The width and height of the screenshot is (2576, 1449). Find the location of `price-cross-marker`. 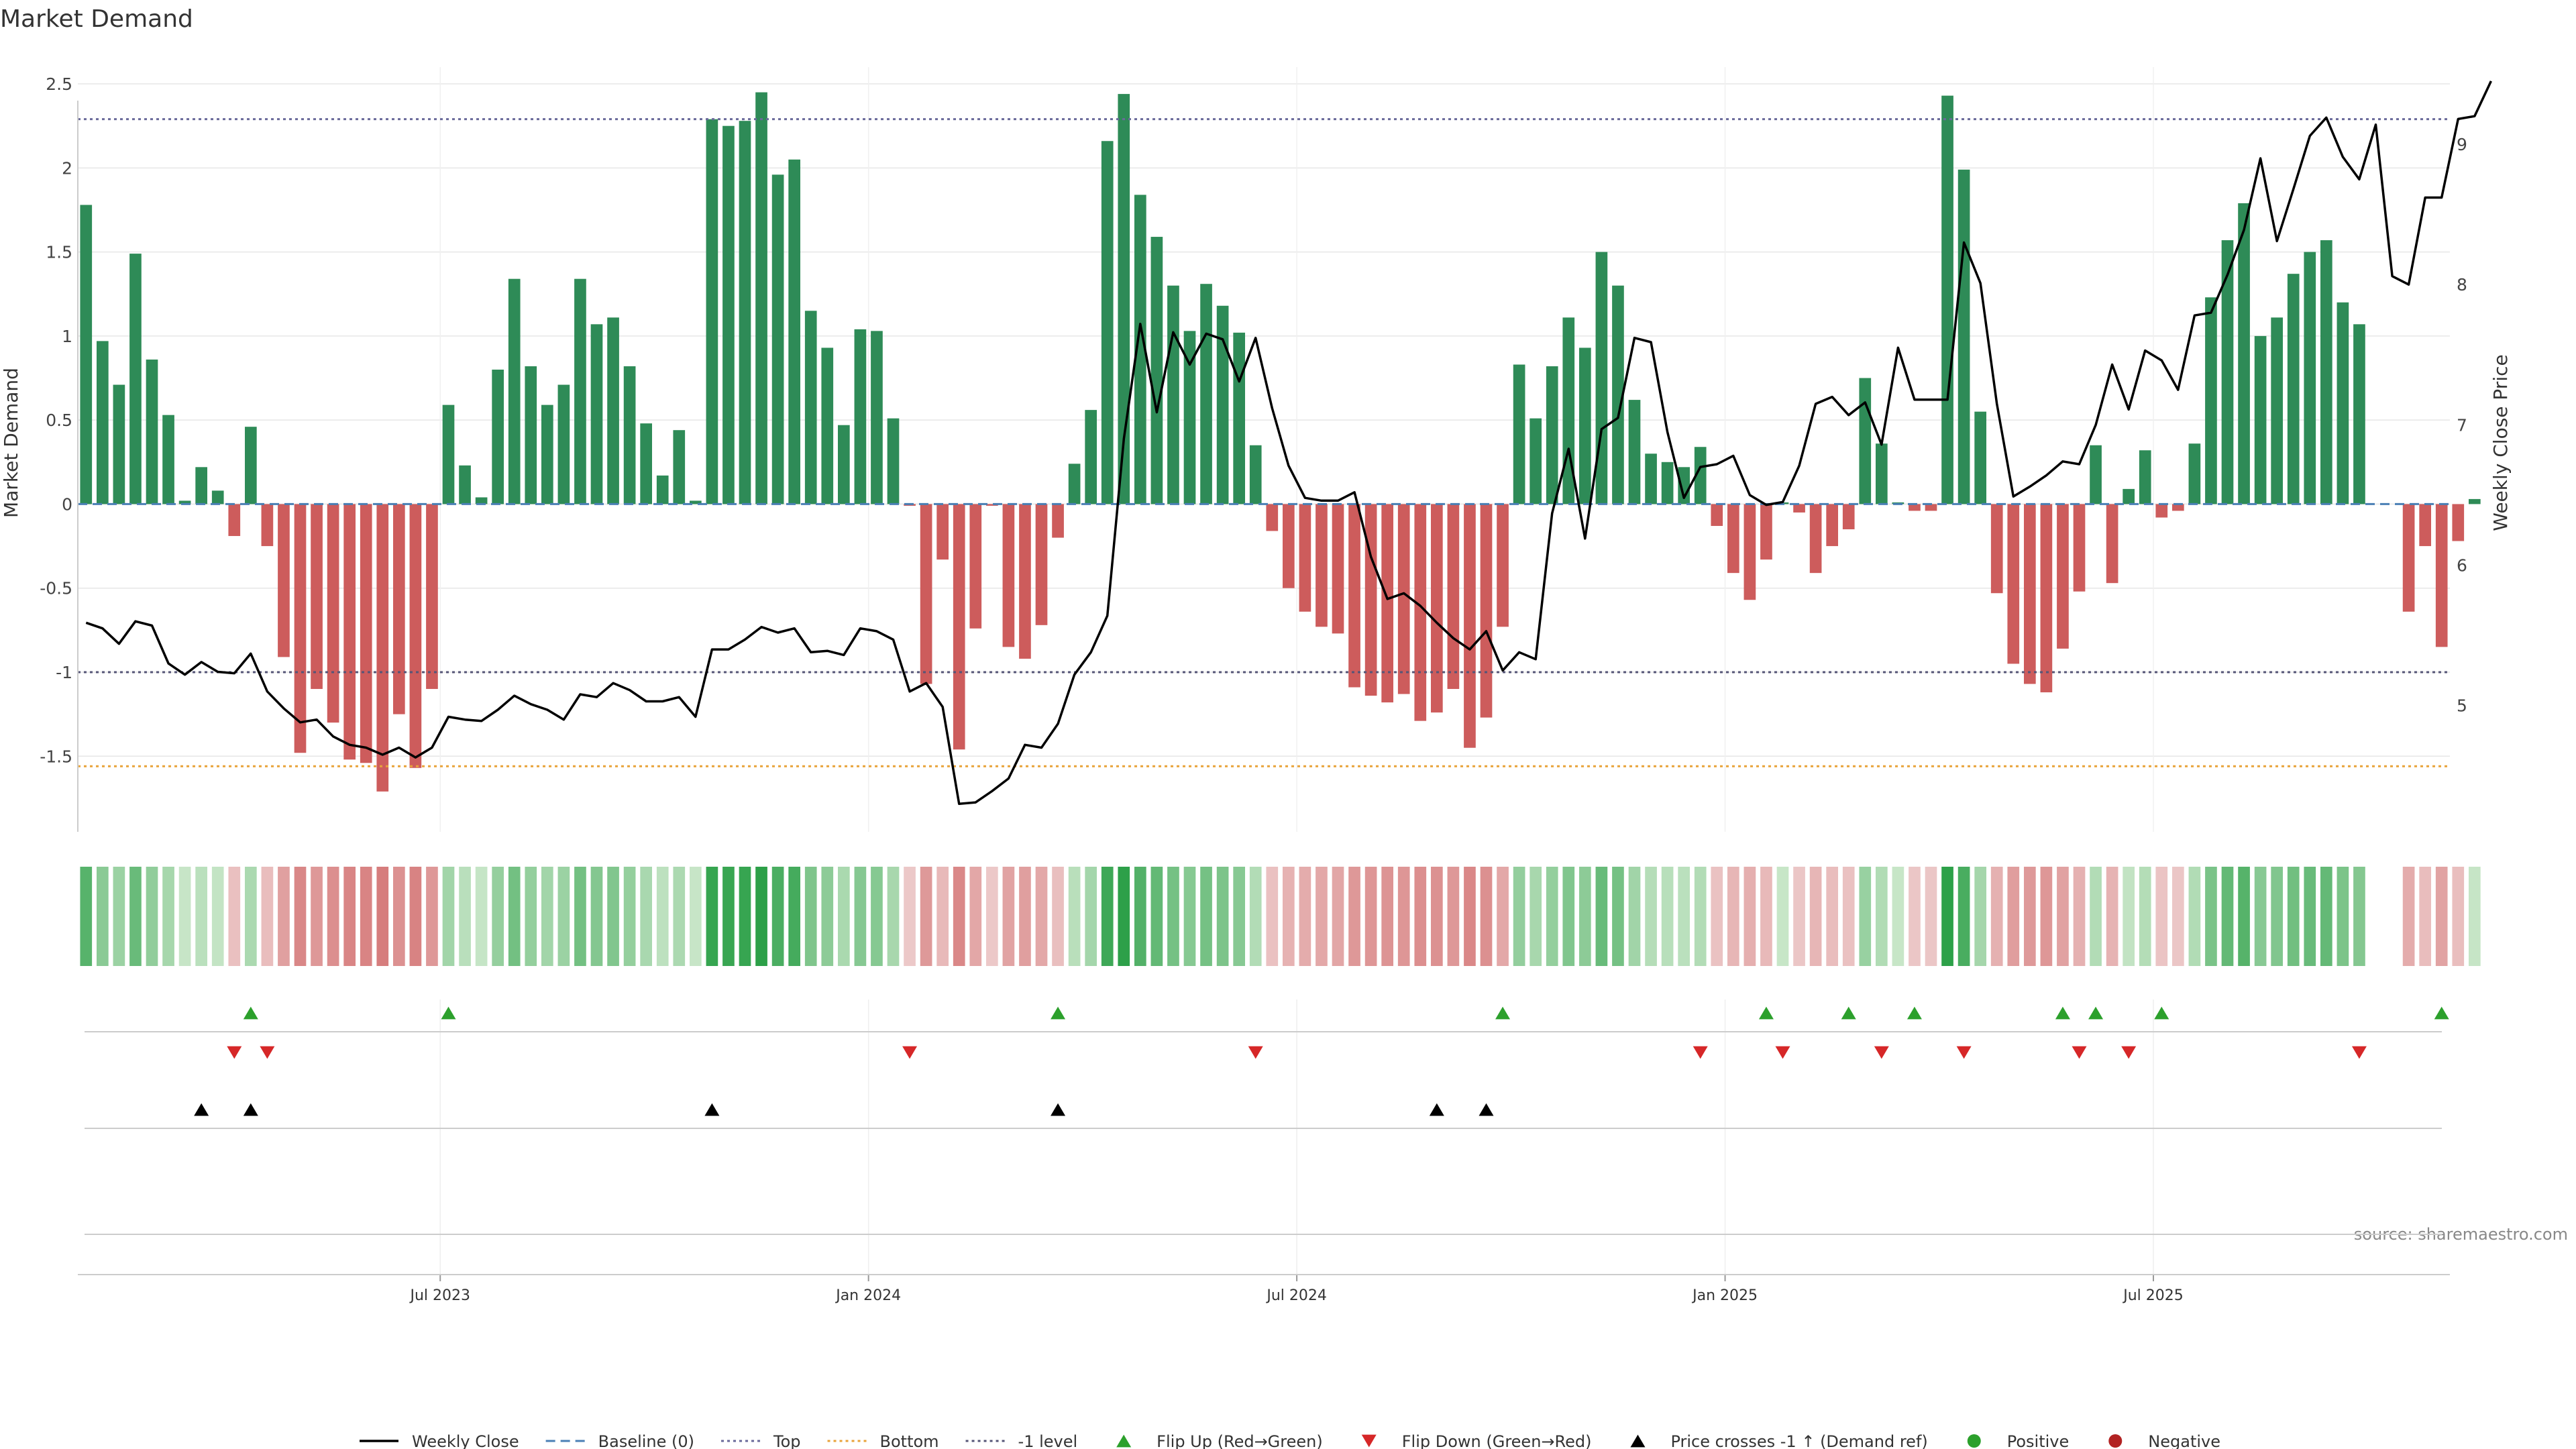

price-cross-marker is located at coordinates (1486, 1109).